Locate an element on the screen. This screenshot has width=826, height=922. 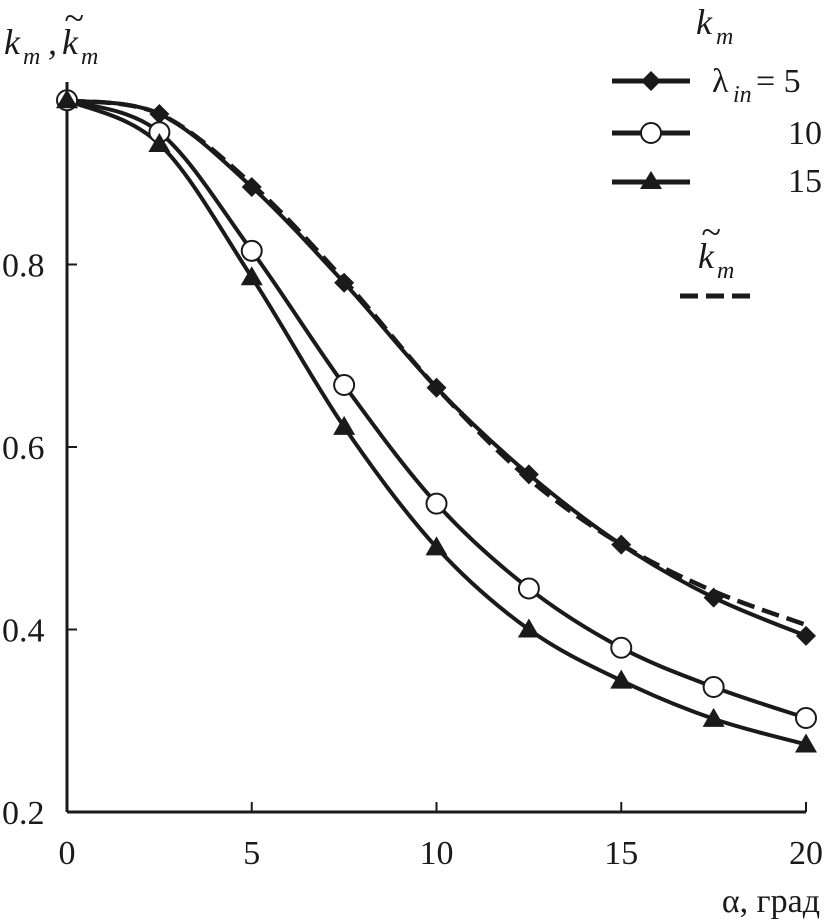
ylabel2-tilde: ~ is located at coordinates (73, 19).